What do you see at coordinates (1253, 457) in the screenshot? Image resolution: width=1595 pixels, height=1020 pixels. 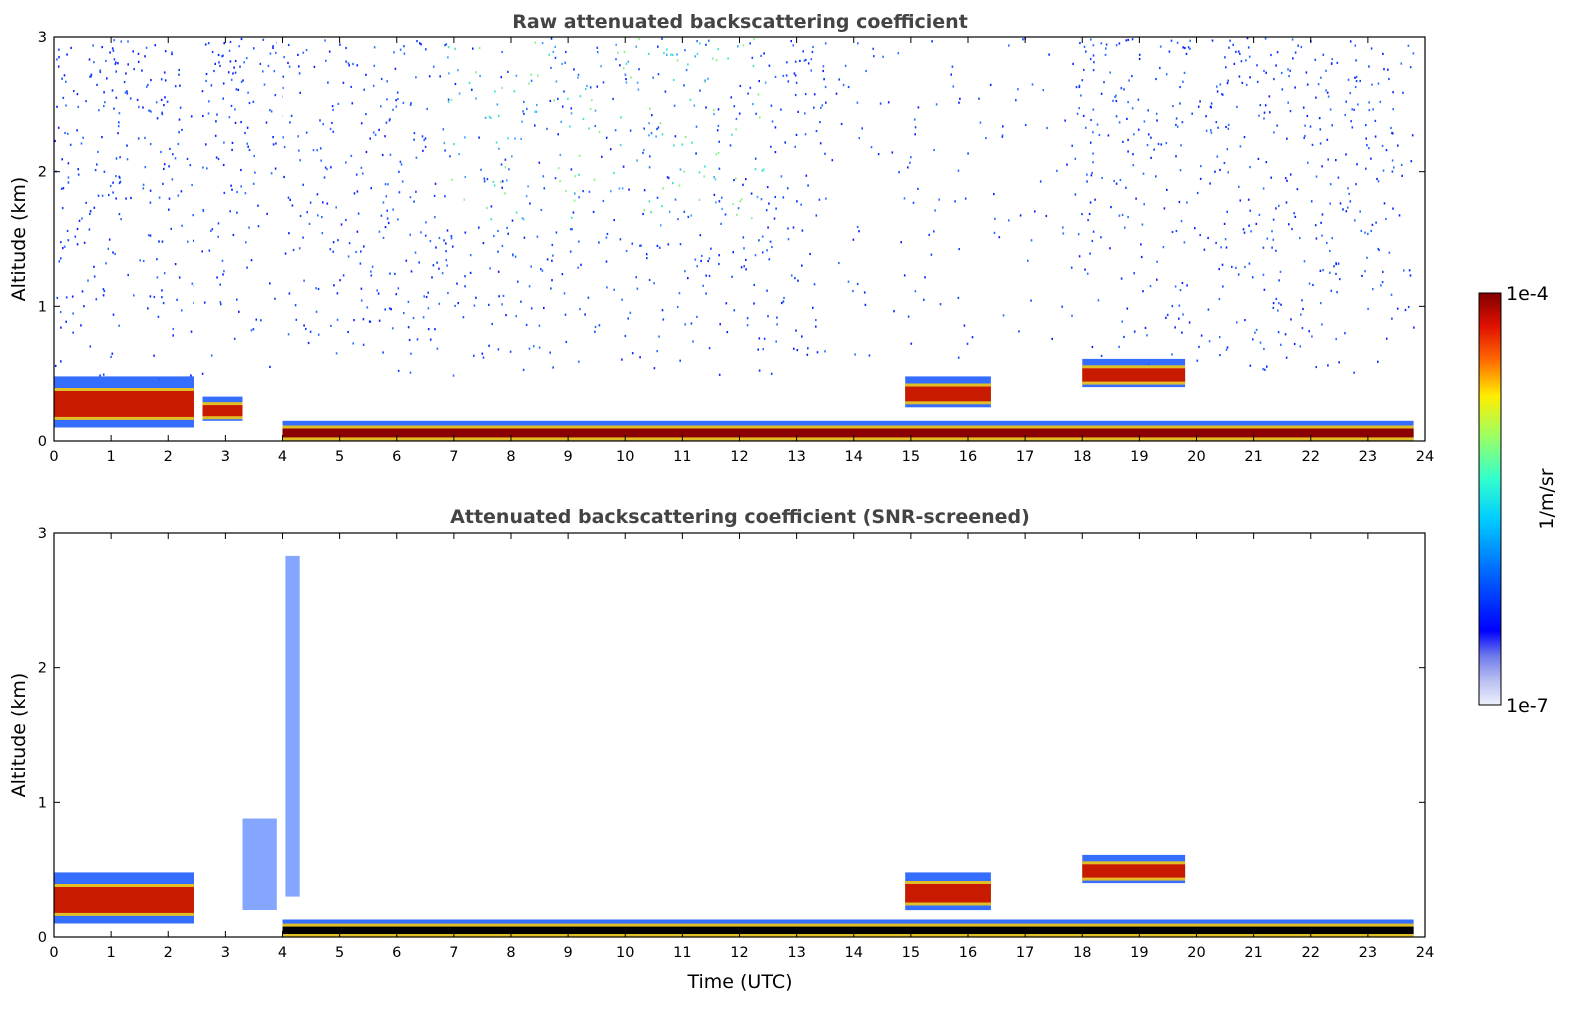 I see `x-tick-label: 21` at bounding box center [1253, 457].